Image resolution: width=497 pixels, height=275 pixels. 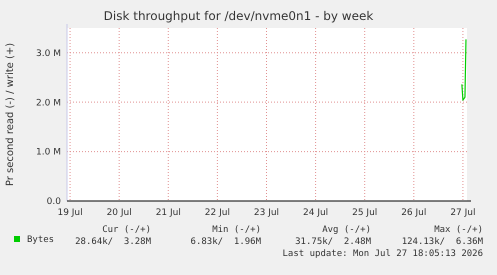 What do you see at coordinates (217, 213) in the screenshot?
I see `x-tick-label: 22 Jul` at bounding box center [217, 213].